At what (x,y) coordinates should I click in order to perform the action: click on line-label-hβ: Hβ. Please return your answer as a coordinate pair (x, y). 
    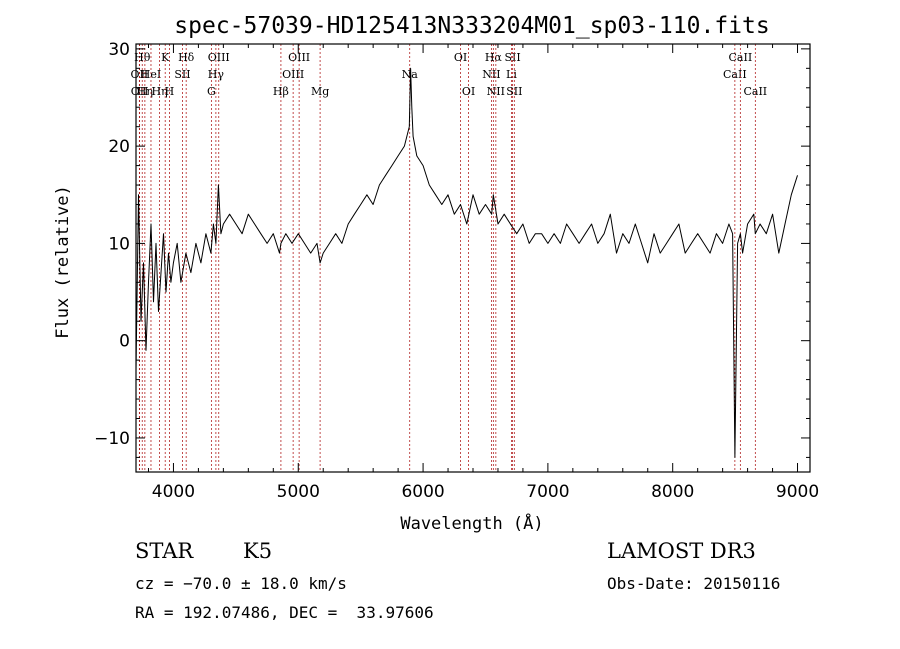
    Looking at the image, I should click on (281, 91).